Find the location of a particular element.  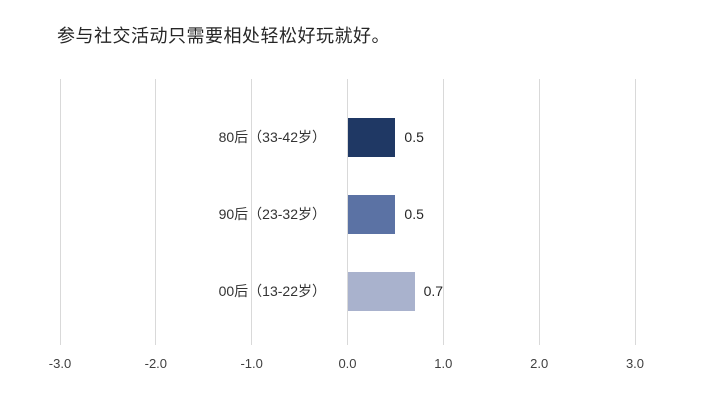

x-axis-tick-label: 1.0 is located at coordinates (443, 363).